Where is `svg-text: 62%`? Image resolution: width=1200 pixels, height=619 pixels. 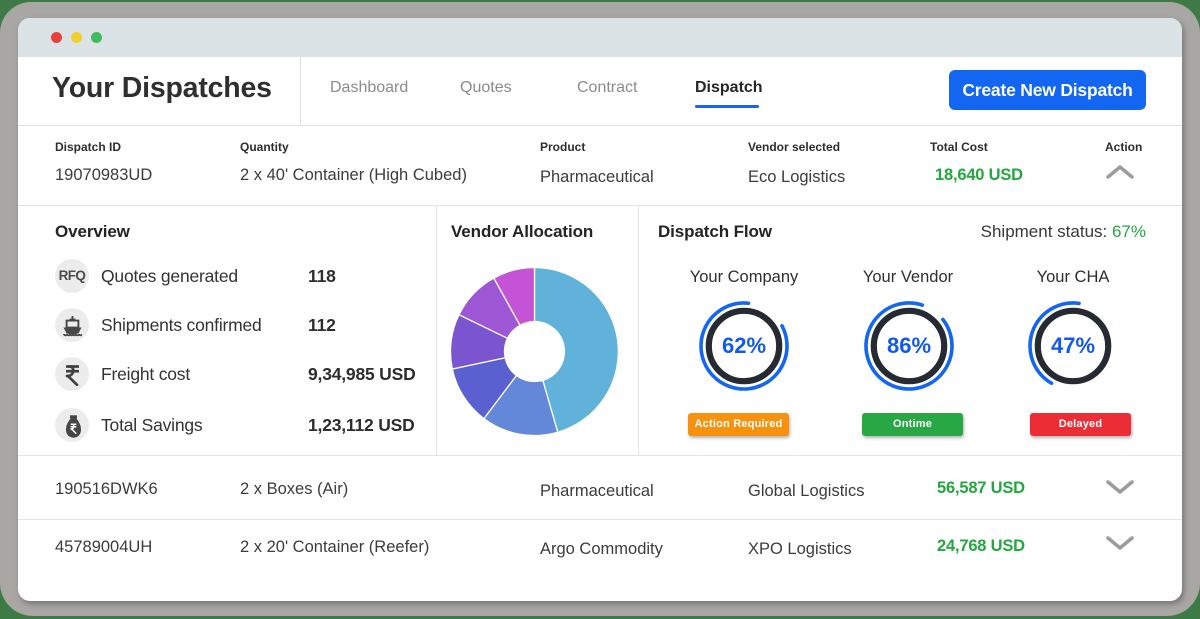
svg-text: 62% is located at coordinates (744, 345).